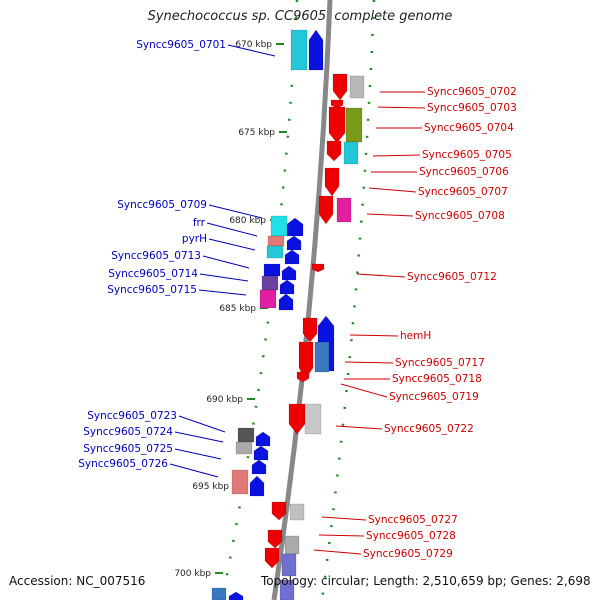 The width and height of the screenshot is (600, 600). What do you see at coordinates (132, 416) in the screenshot?
I see `gene-label-left: Syncc9605_0723` at bounding box center [132, 416].